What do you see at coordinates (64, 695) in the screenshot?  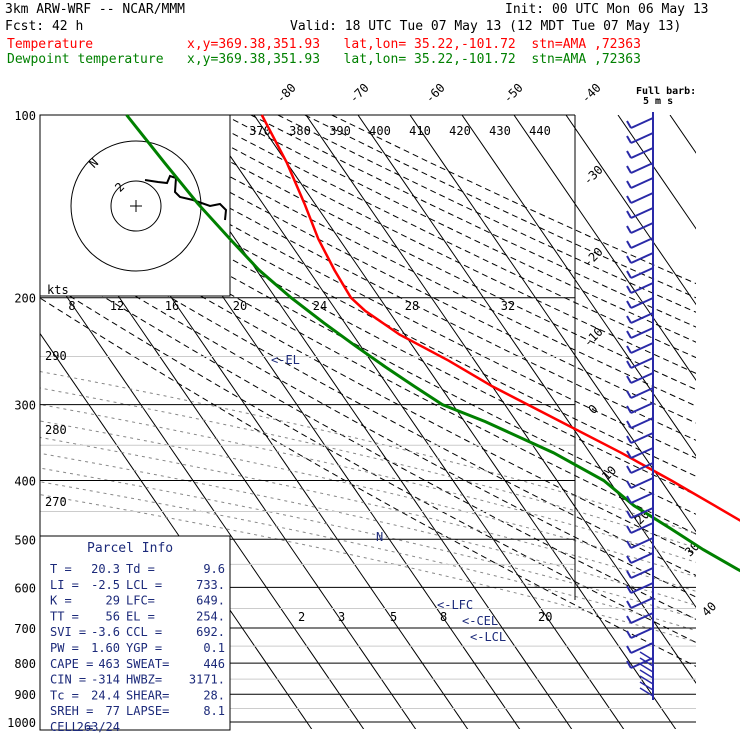 I see `parcel-value: Tc =` at bounding box center [64, 695].